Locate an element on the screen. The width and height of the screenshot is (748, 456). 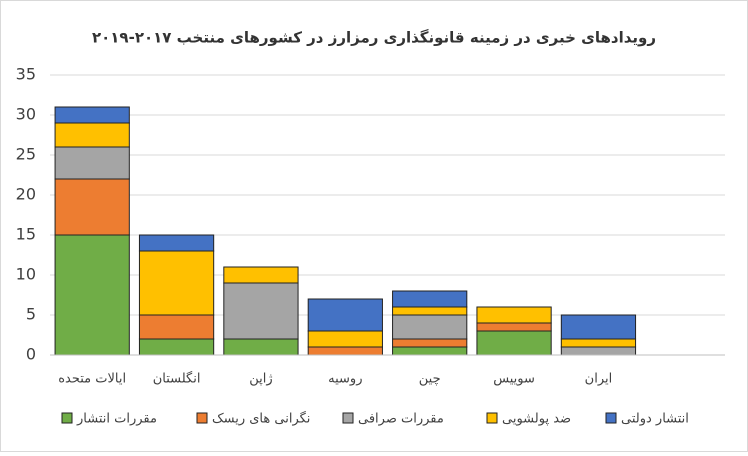
y-tick-label: 10 is located at coordinates (26, 274).